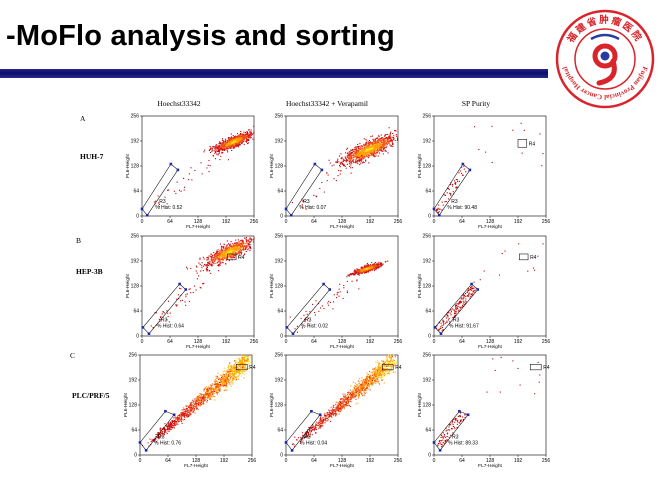 This screenshot has width=660, height=480. I want to click on plot-frame, so click(198, 286).